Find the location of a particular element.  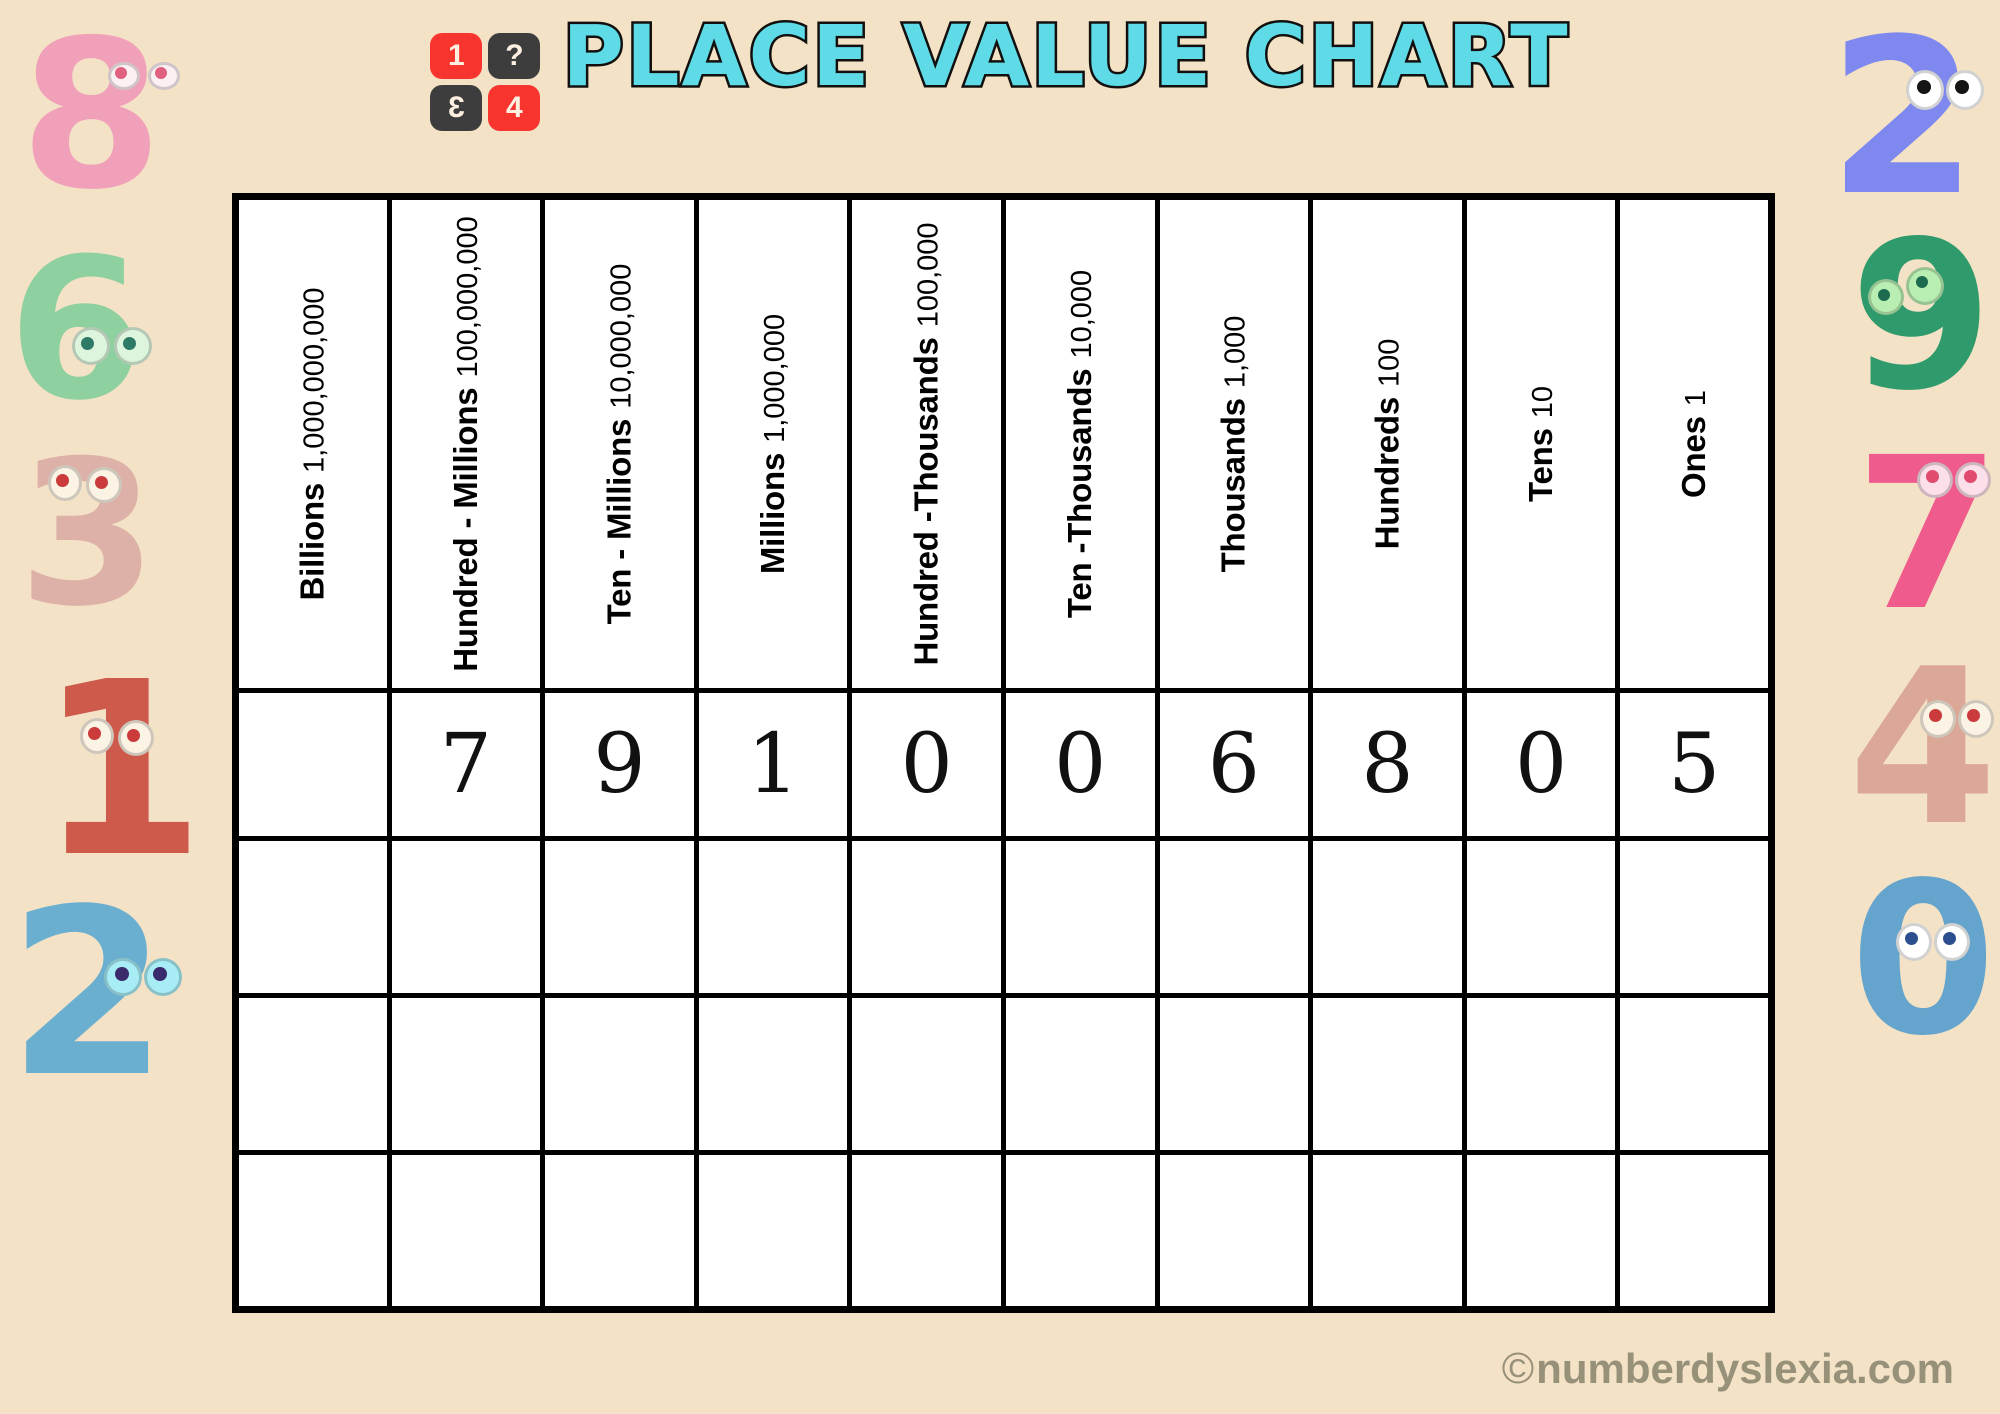

header-cell-ten-thousands: Ten -Thousands 10,000 is located at coordinates (1080, 443).